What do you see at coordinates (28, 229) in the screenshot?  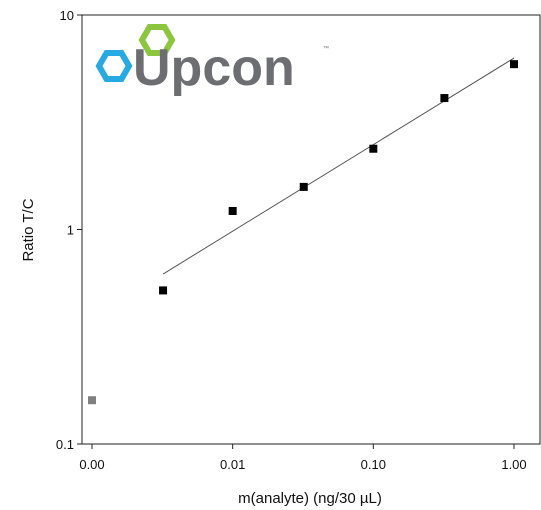 I see `y-axis-title: Ratio T/C` at bounding box center [28, 229].